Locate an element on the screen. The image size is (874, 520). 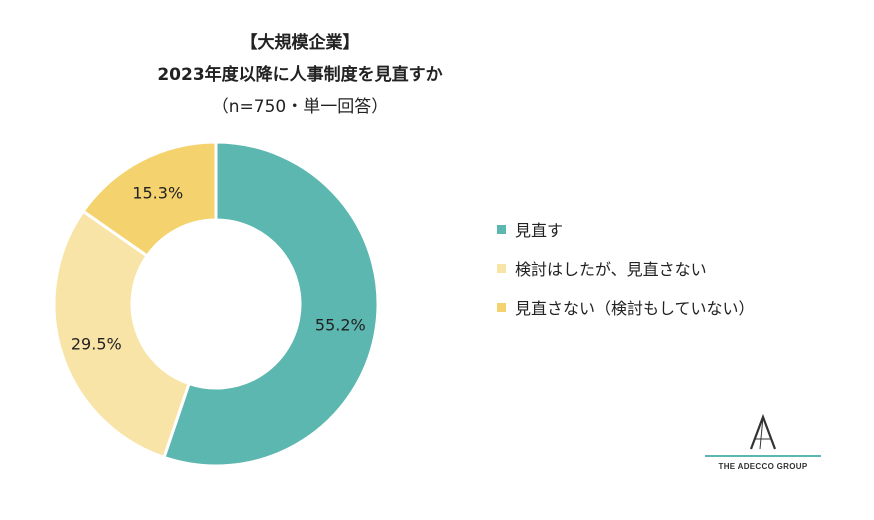
legend-item-review: 見直す is located at coordinates (626, 229).